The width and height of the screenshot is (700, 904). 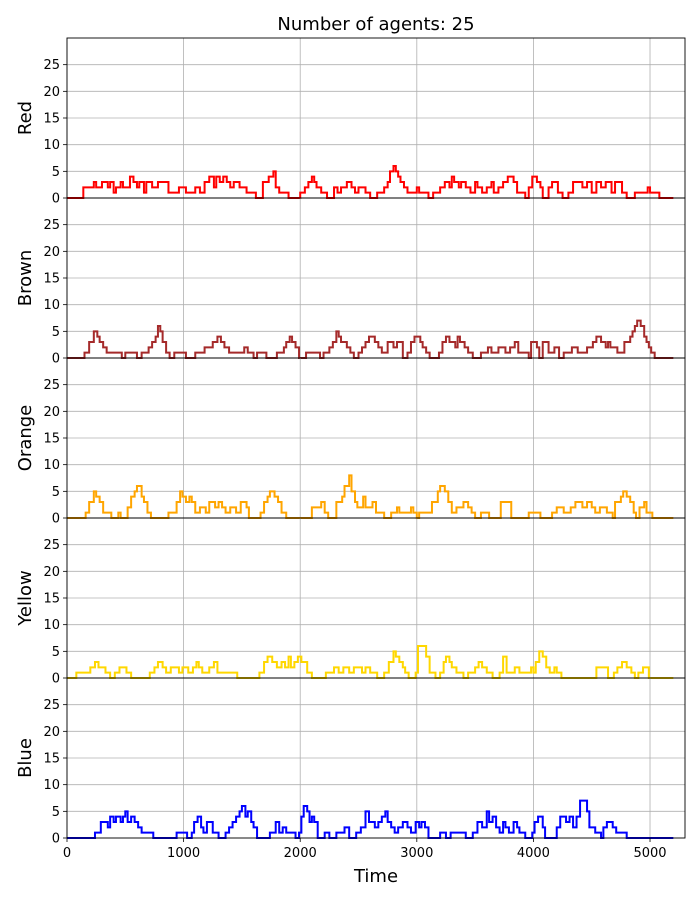 I want to click on y-axis-label-brown: Brown, so click(x=25, y=278).